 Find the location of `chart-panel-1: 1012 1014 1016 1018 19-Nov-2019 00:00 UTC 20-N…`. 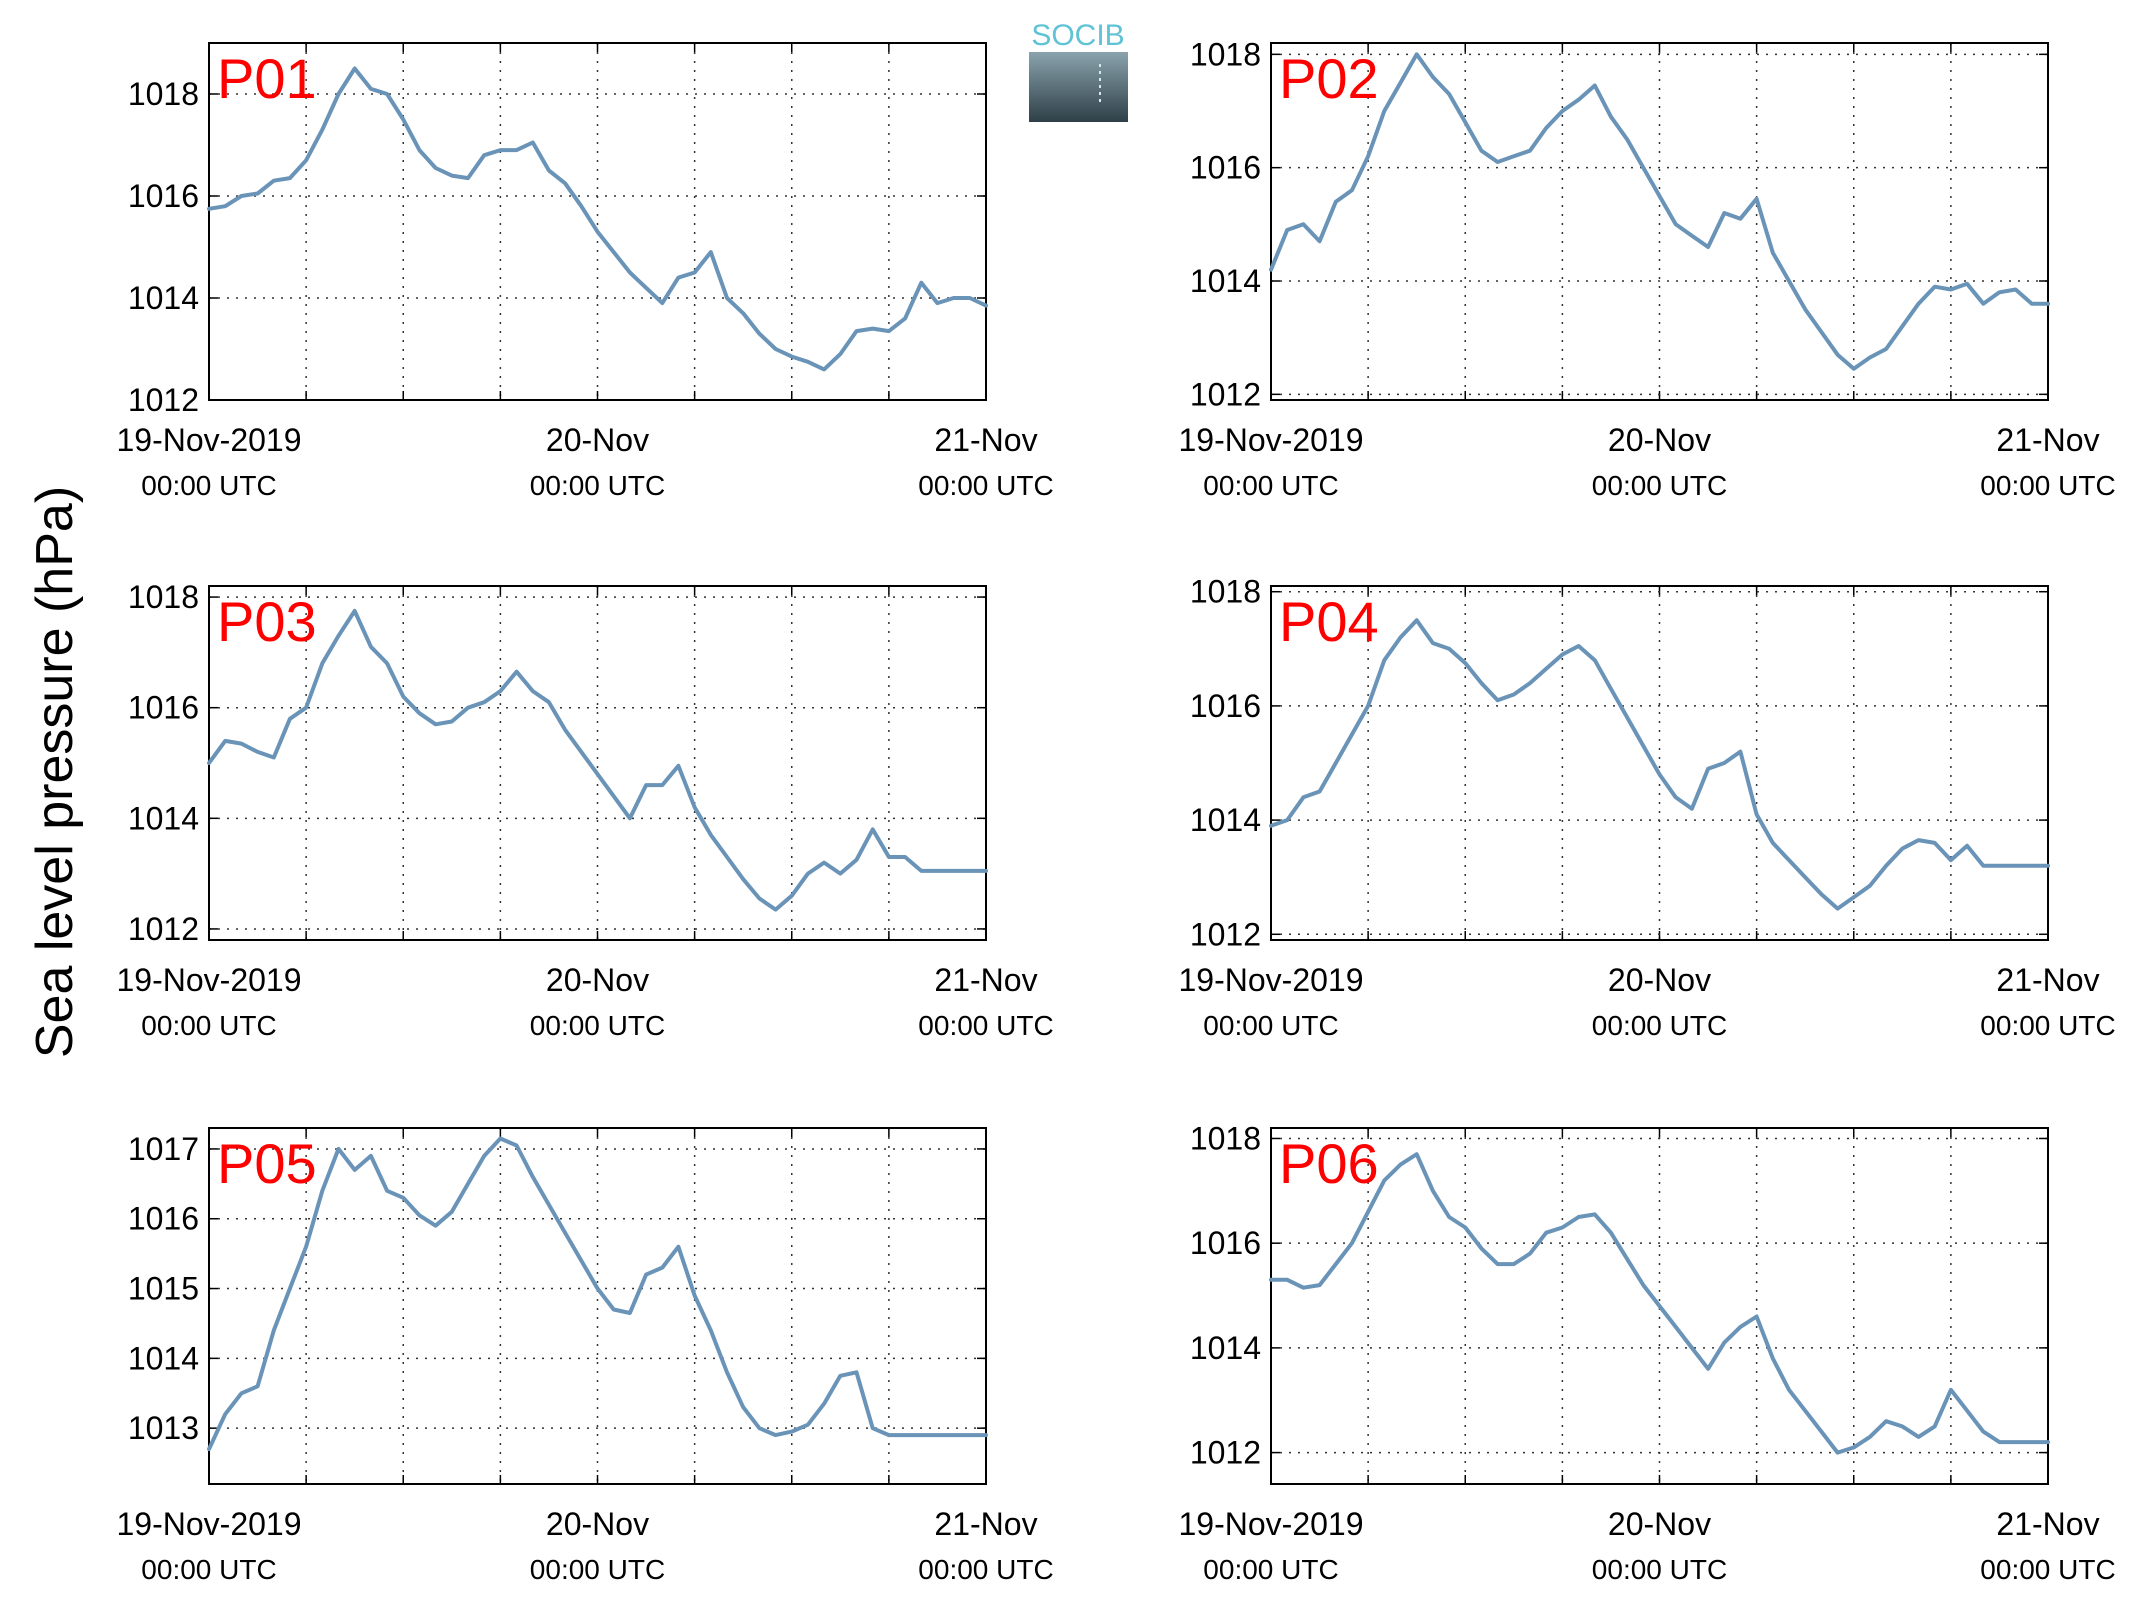

chart-panel-1: 1012 1014 1016 1018 19-Nov-2019 00:00 UTC 20-N… is located at coordinates (585, 271).